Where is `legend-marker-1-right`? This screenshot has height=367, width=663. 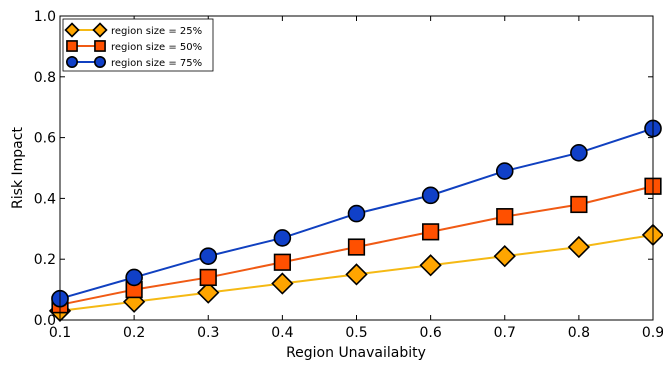 legend-marker-1-right is located at coordinates (100, 30).